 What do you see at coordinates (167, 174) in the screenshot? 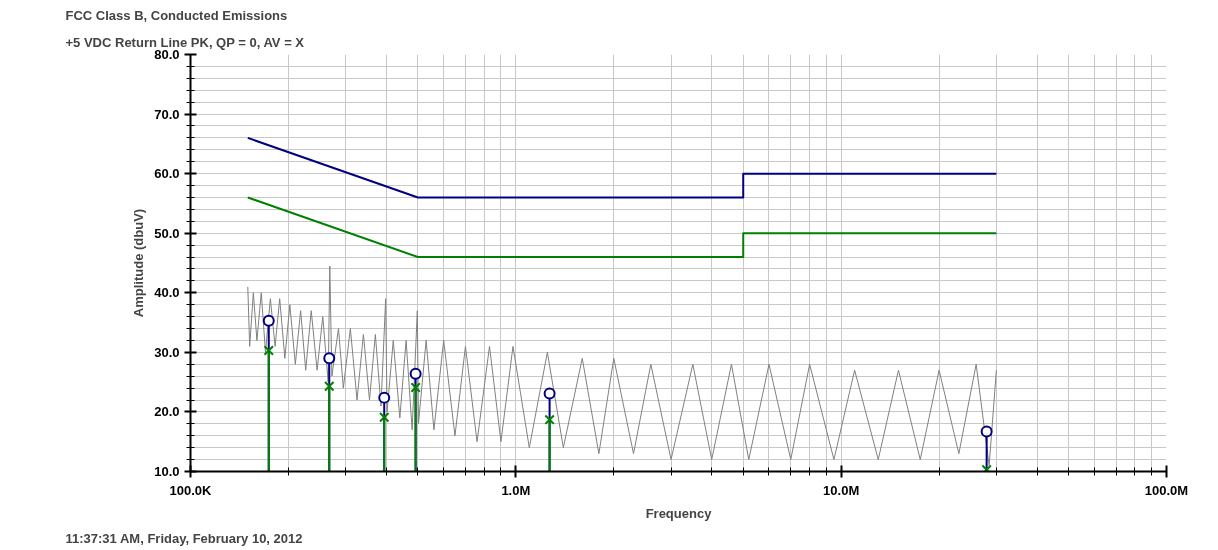
I see `y-tick-label: 60.0` at bounding box center [167, 174].